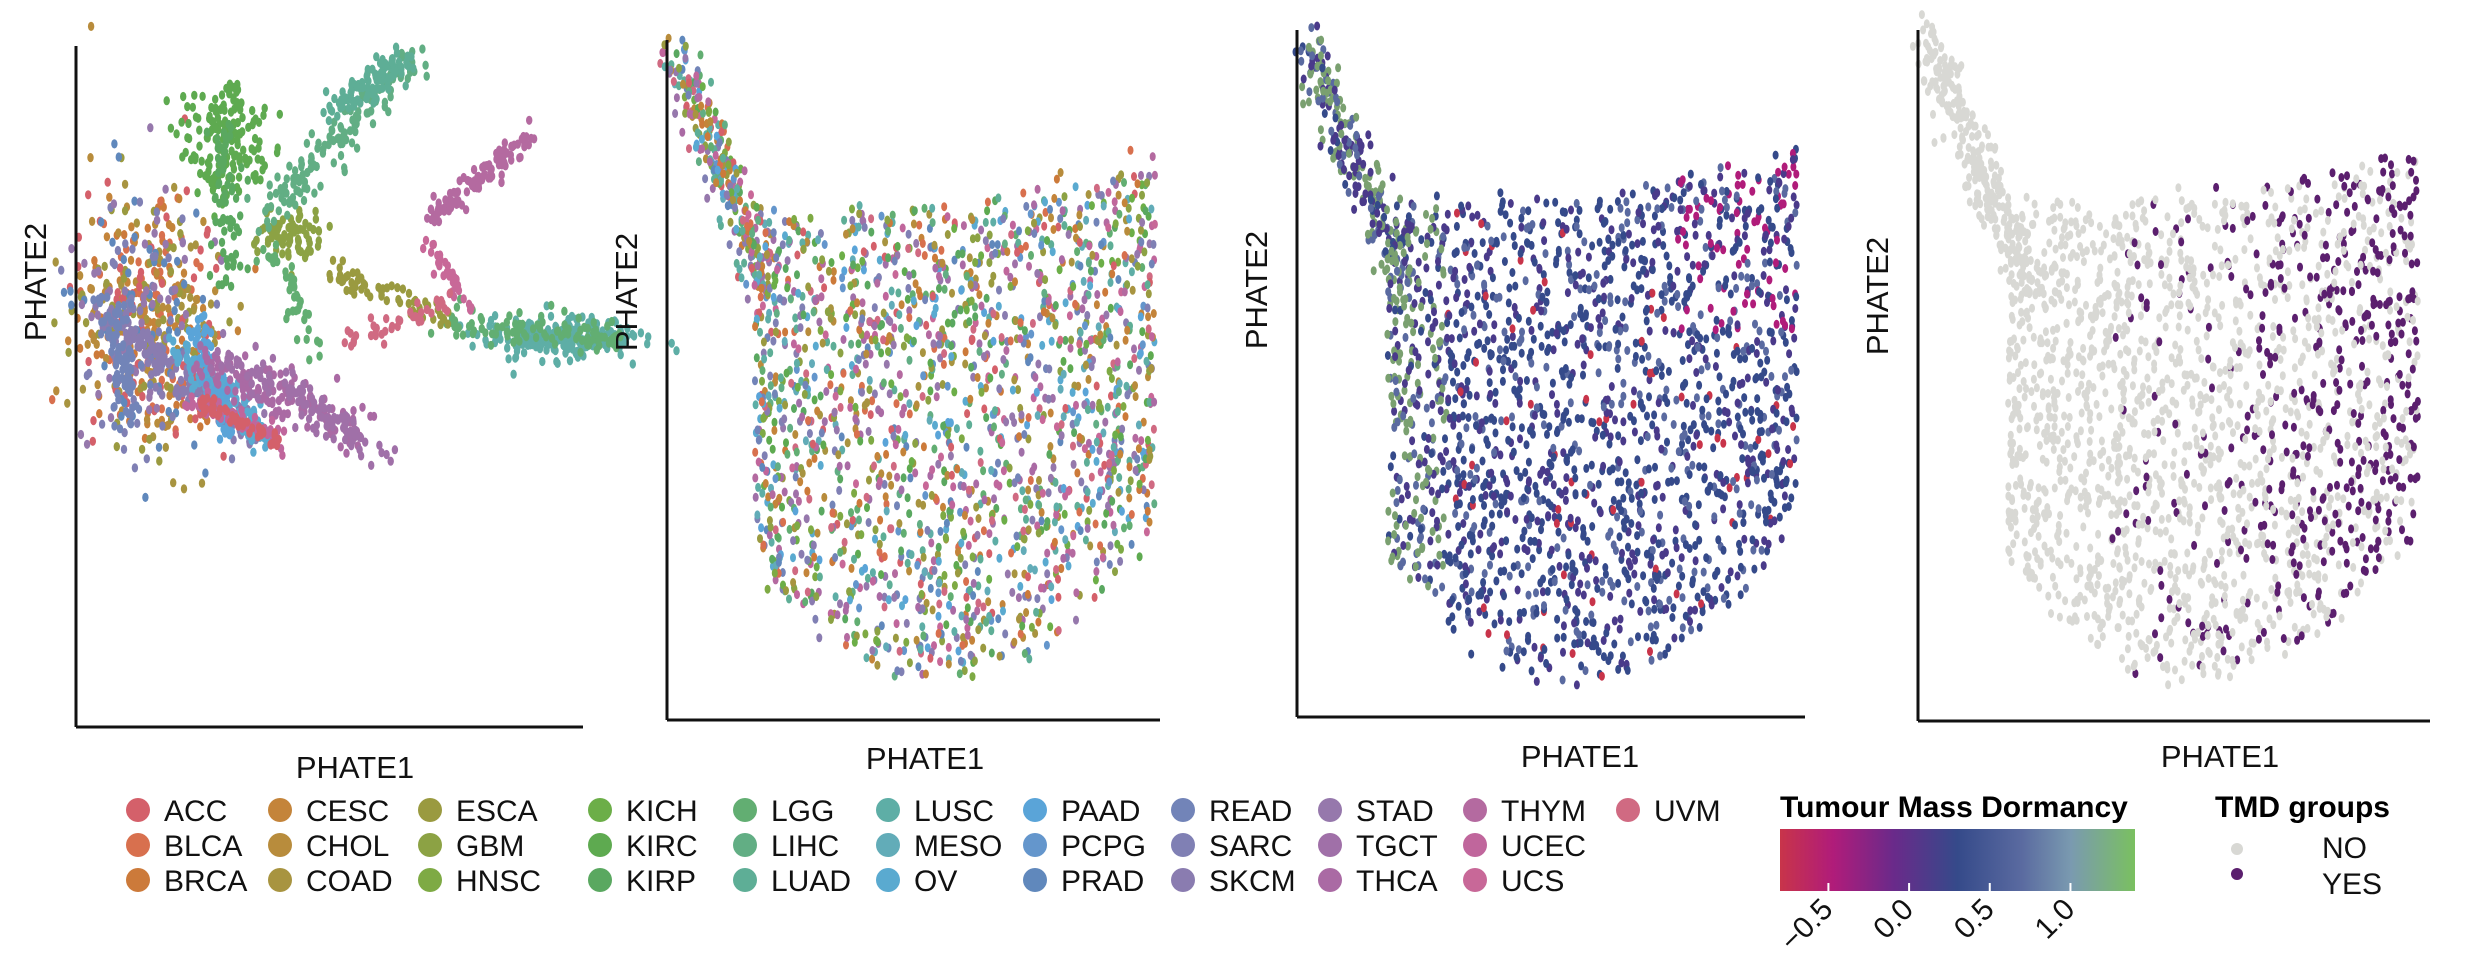 This screenshot has height=979, width=2480. Describe the element at coordinates (427, 309) in the screenshot. I see `point-uvm` at that location.